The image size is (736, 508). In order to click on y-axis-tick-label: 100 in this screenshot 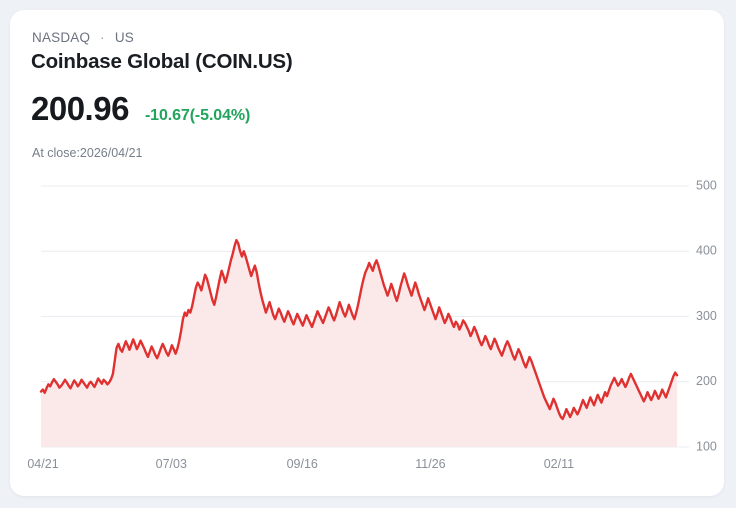, I will do `click(706, 446)`.